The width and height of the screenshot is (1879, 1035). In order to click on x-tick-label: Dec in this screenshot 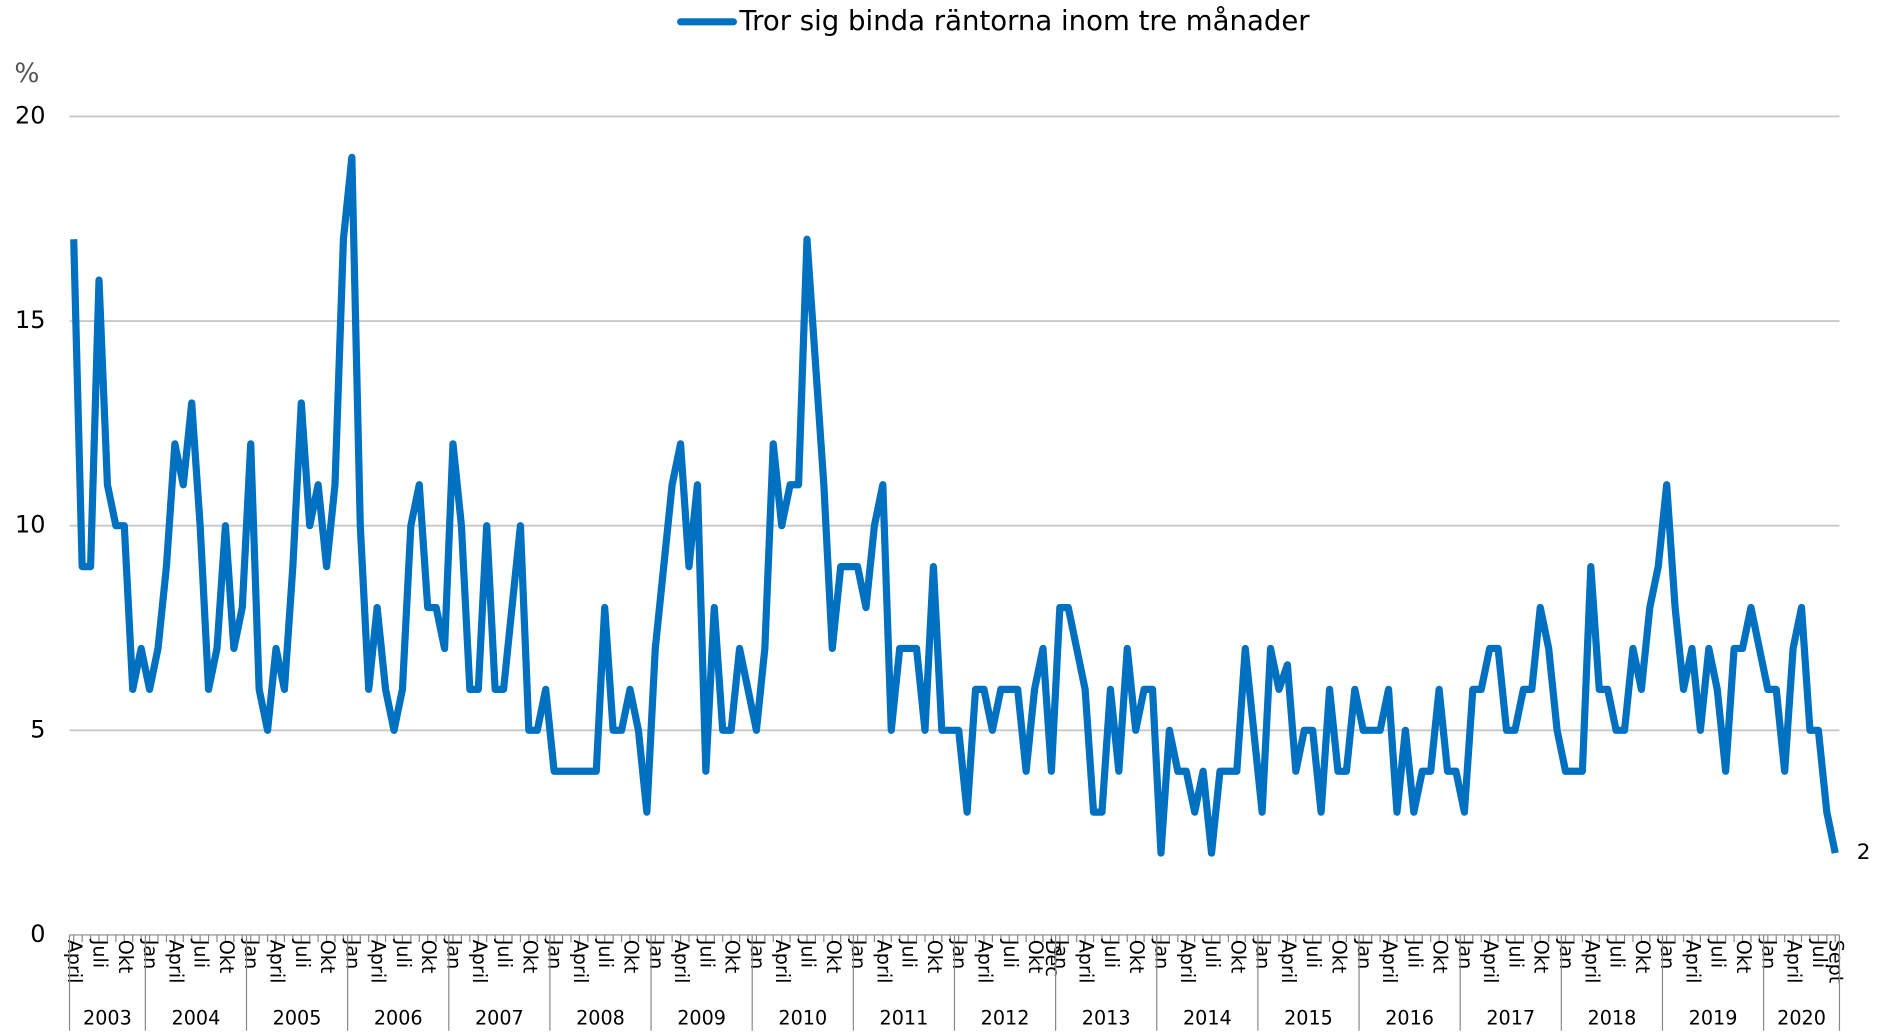, I will do `click(1052, 958)`.